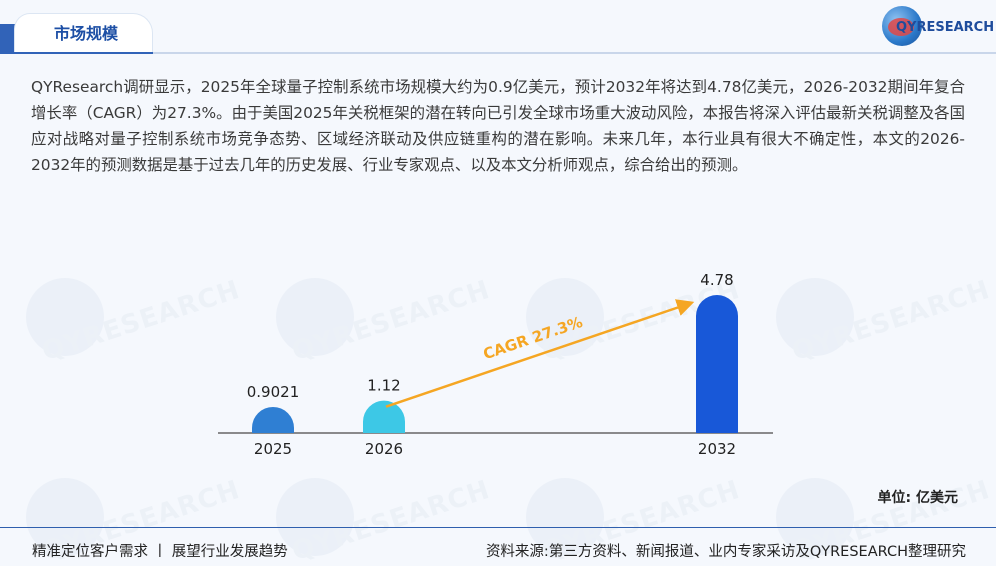 This screenshot has height=566, width=996. What do you see at coordinates (725, 552) in the screenshot?
I see `footer-source: 资料来源:第三方资料、新闻报道、业内专家采访及QYRESEARCH整理研究` at bounding box center [725, 552].